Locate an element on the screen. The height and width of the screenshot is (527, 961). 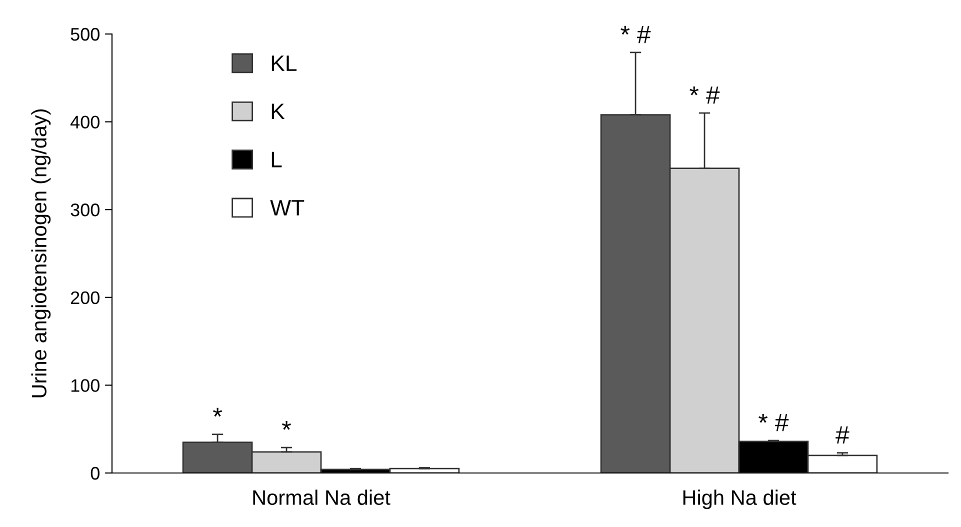
legend-label: K is located at coordinates (278, 112).